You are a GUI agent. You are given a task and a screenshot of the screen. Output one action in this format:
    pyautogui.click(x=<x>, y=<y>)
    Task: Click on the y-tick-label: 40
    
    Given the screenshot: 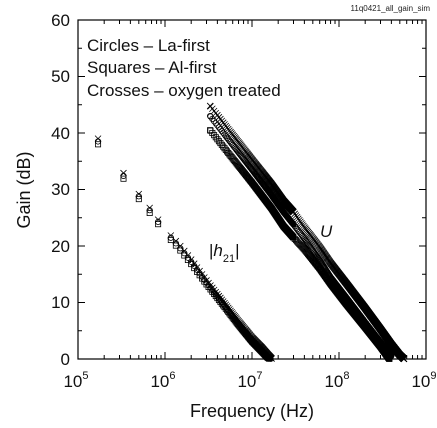 What is the action you would take?
    pyautogui.click(x=60, y=133)
    